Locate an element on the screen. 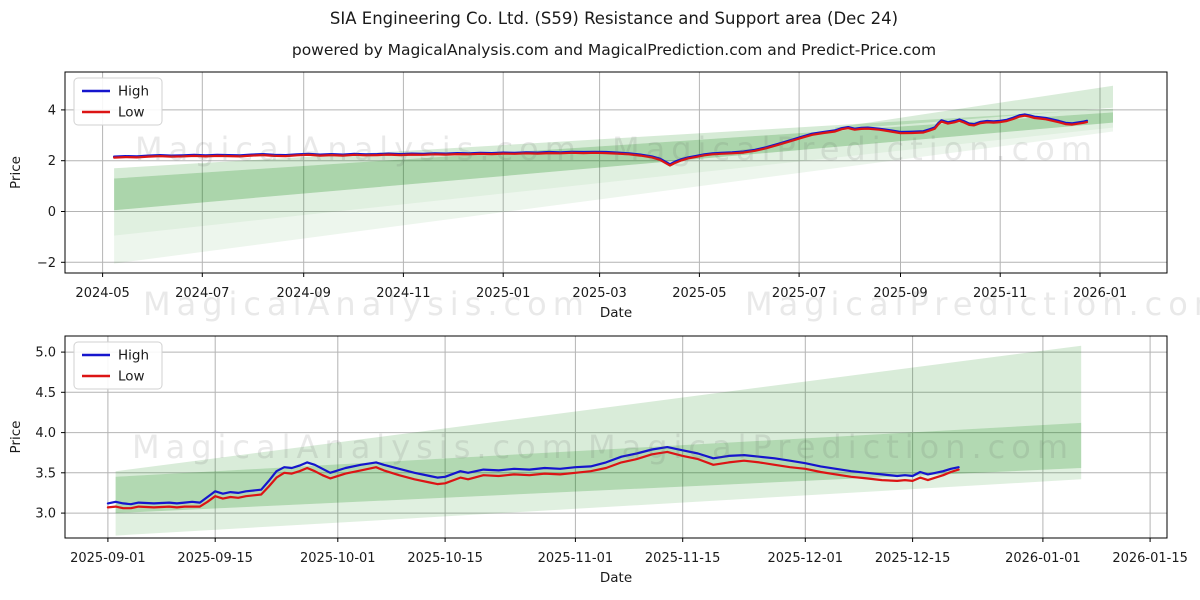 This screenshot has height=600, width=1200. y-tick-label: 4 is located at coordinates (52, 110).